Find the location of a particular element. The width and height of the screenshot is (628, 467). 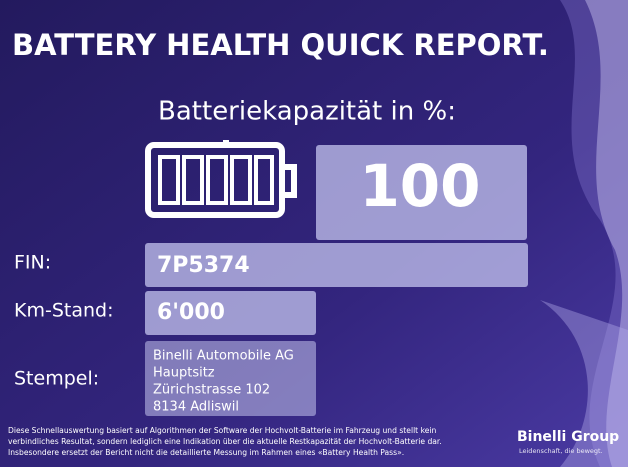

battery-icon is located at coordinates (221, 180).